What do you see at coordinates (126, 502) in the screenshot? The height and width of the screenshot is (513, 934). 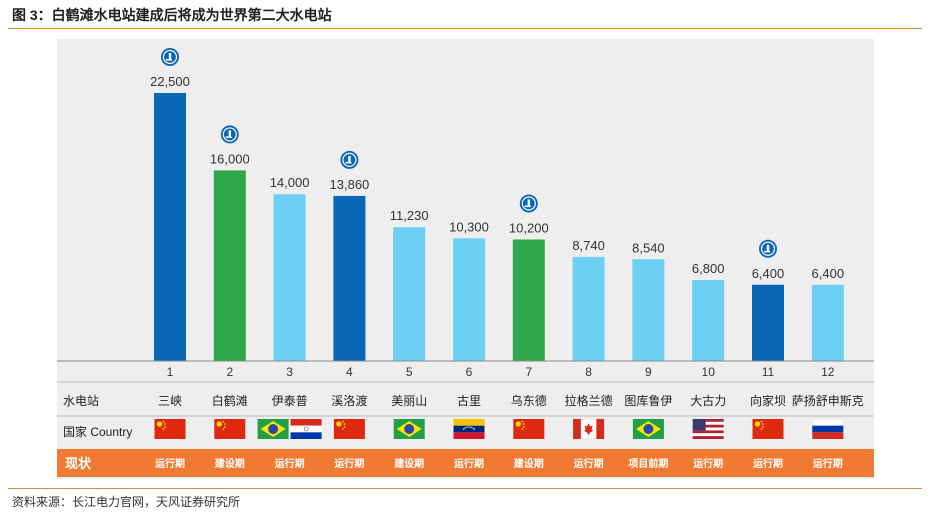 I see `source-note: 资料来源：长江电力官网，天风证券研究所` at bounding box center [126, 502].